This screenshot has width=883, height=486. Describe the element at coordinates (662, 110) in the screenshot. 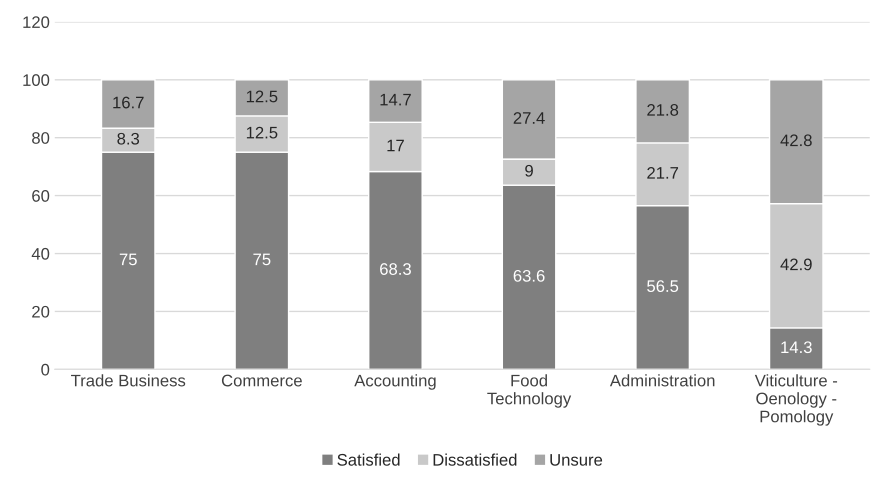

I see `data-label: 21.8` at that location.